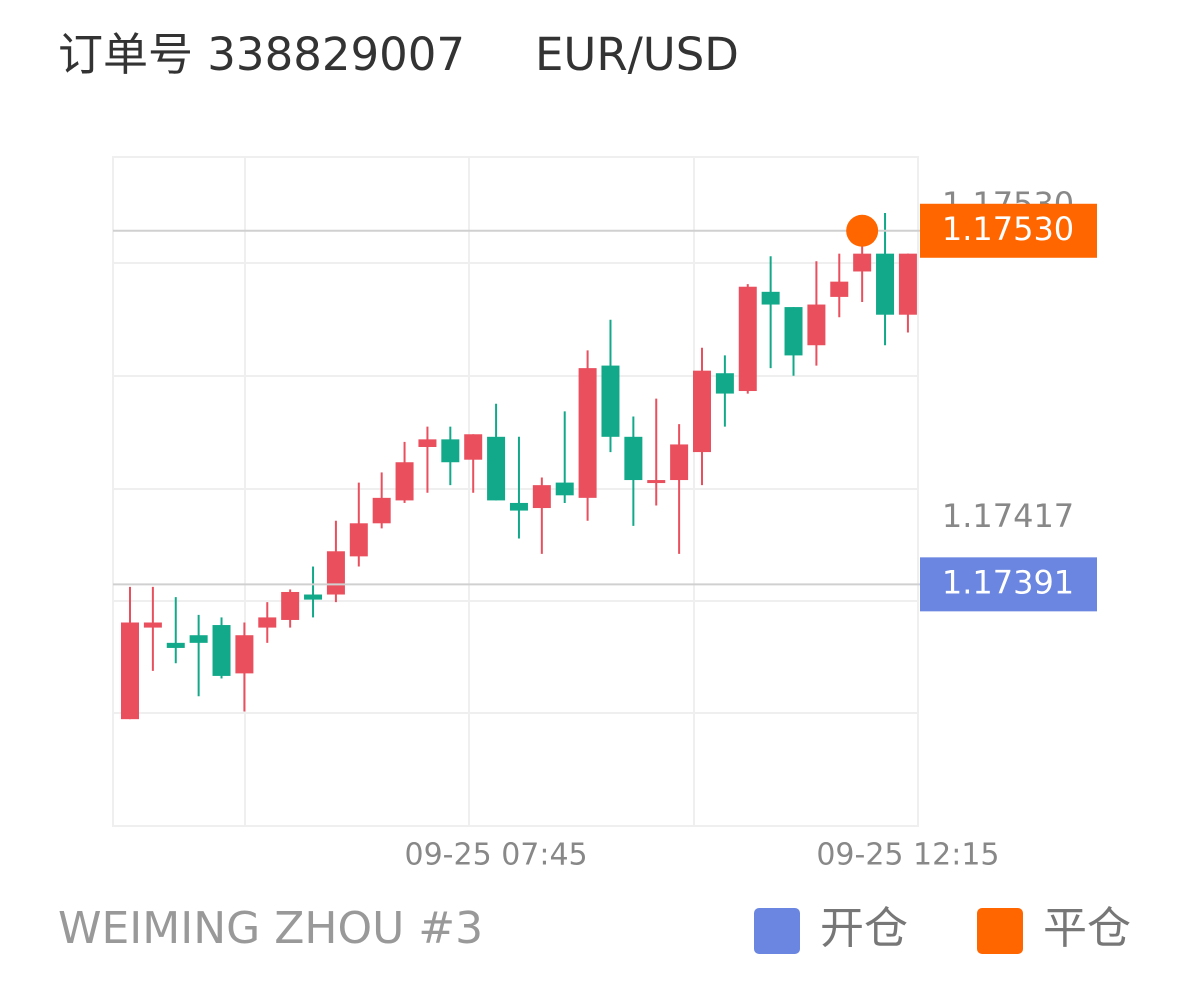 This screenshot has width=1198, height=994. What do you see at coordinates (270, 928) in the screenshot?
I see `account: WEIMING ZHOU #3` at bounding box center [270, 928].